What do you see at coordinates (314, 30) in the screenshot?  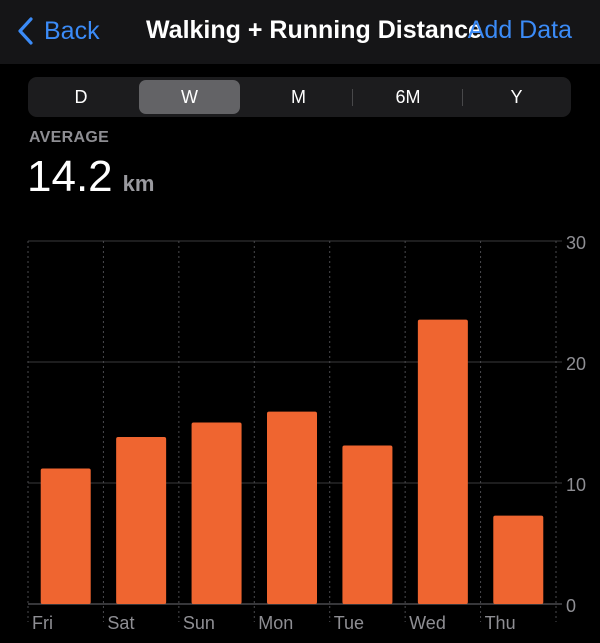 I see `page-title: Walking + Running Distance` at bounding box center [314, 30].